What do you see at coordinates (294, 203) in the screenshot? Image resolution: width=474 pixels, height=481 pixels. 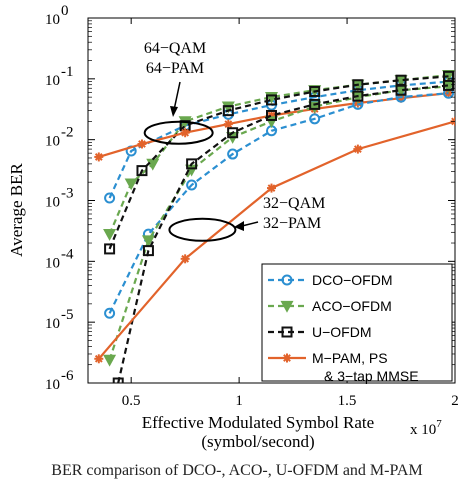 I see `annotation-label-32-qam: 32−QAM` at bounding box center [294, 203].